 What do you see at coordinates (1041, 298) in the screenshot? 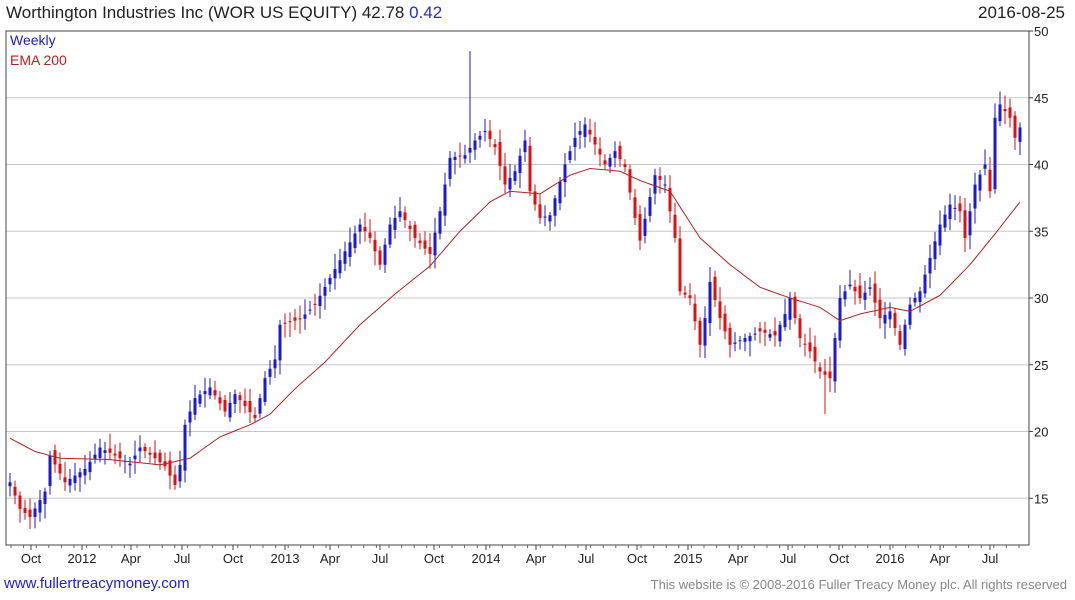
I see `y-tick-label: 30` at bounding box center [1041, 298].